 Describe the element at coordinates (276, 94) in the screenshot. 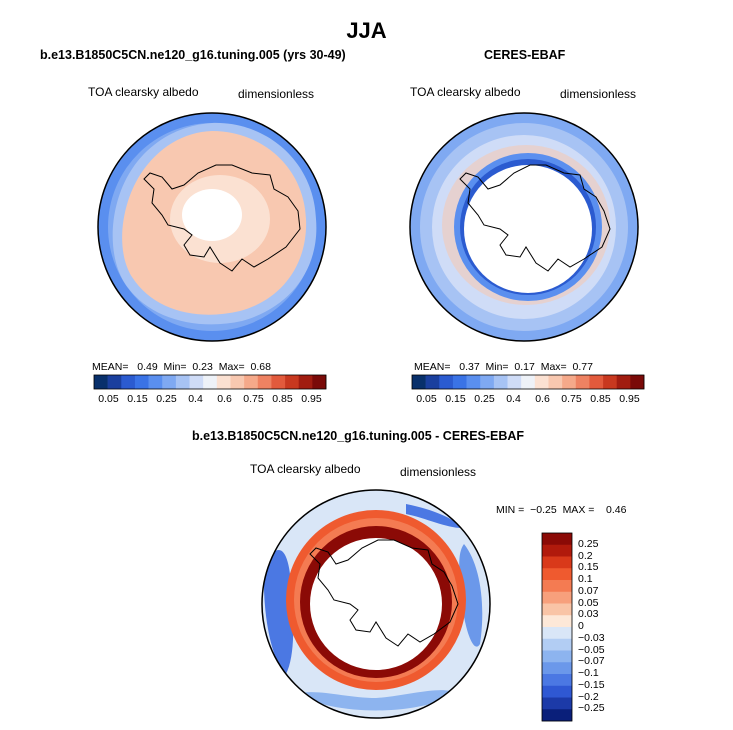

I see `panel-model-units-label: dimensionless` at that location.